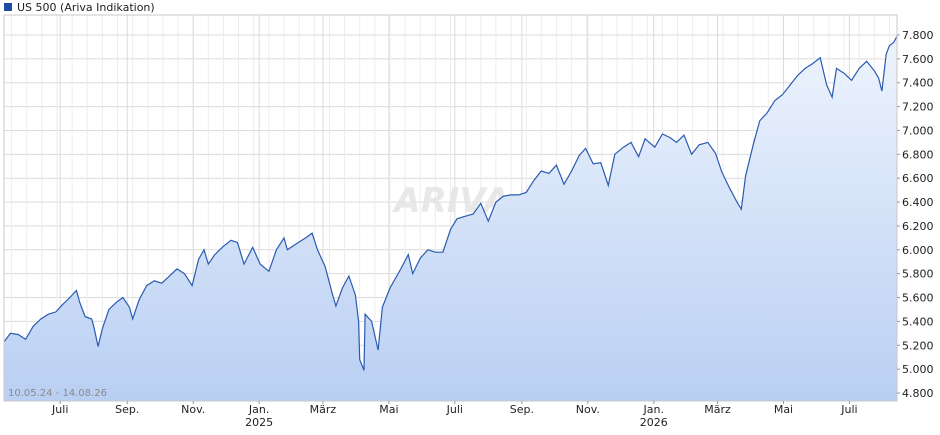 The height and width of the screenshot is (435, 940). I want to click on y-tick-label: 7.000, so click(918, 130).